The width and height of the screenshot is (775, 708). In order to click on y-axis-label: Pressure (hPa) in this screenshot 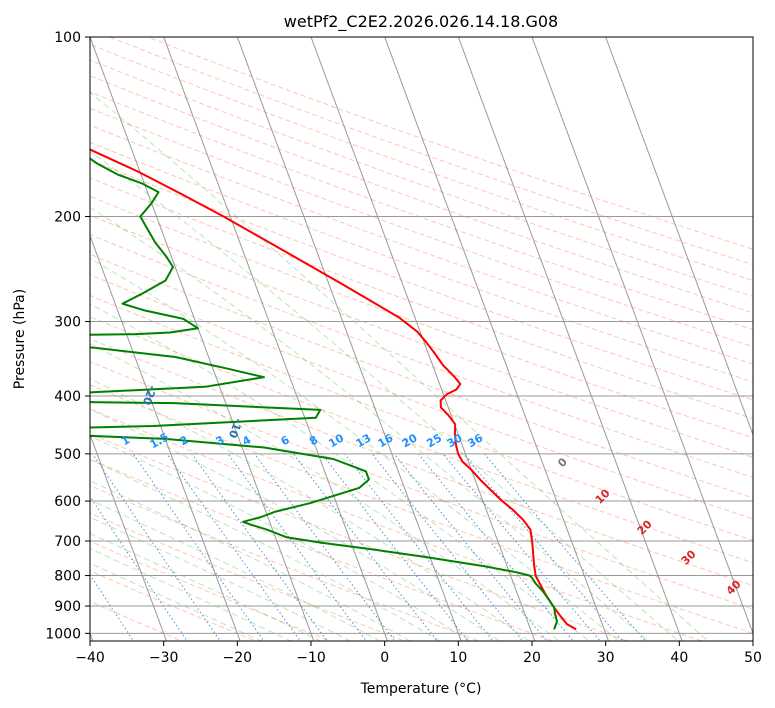, I will do `click(20, 339)`.